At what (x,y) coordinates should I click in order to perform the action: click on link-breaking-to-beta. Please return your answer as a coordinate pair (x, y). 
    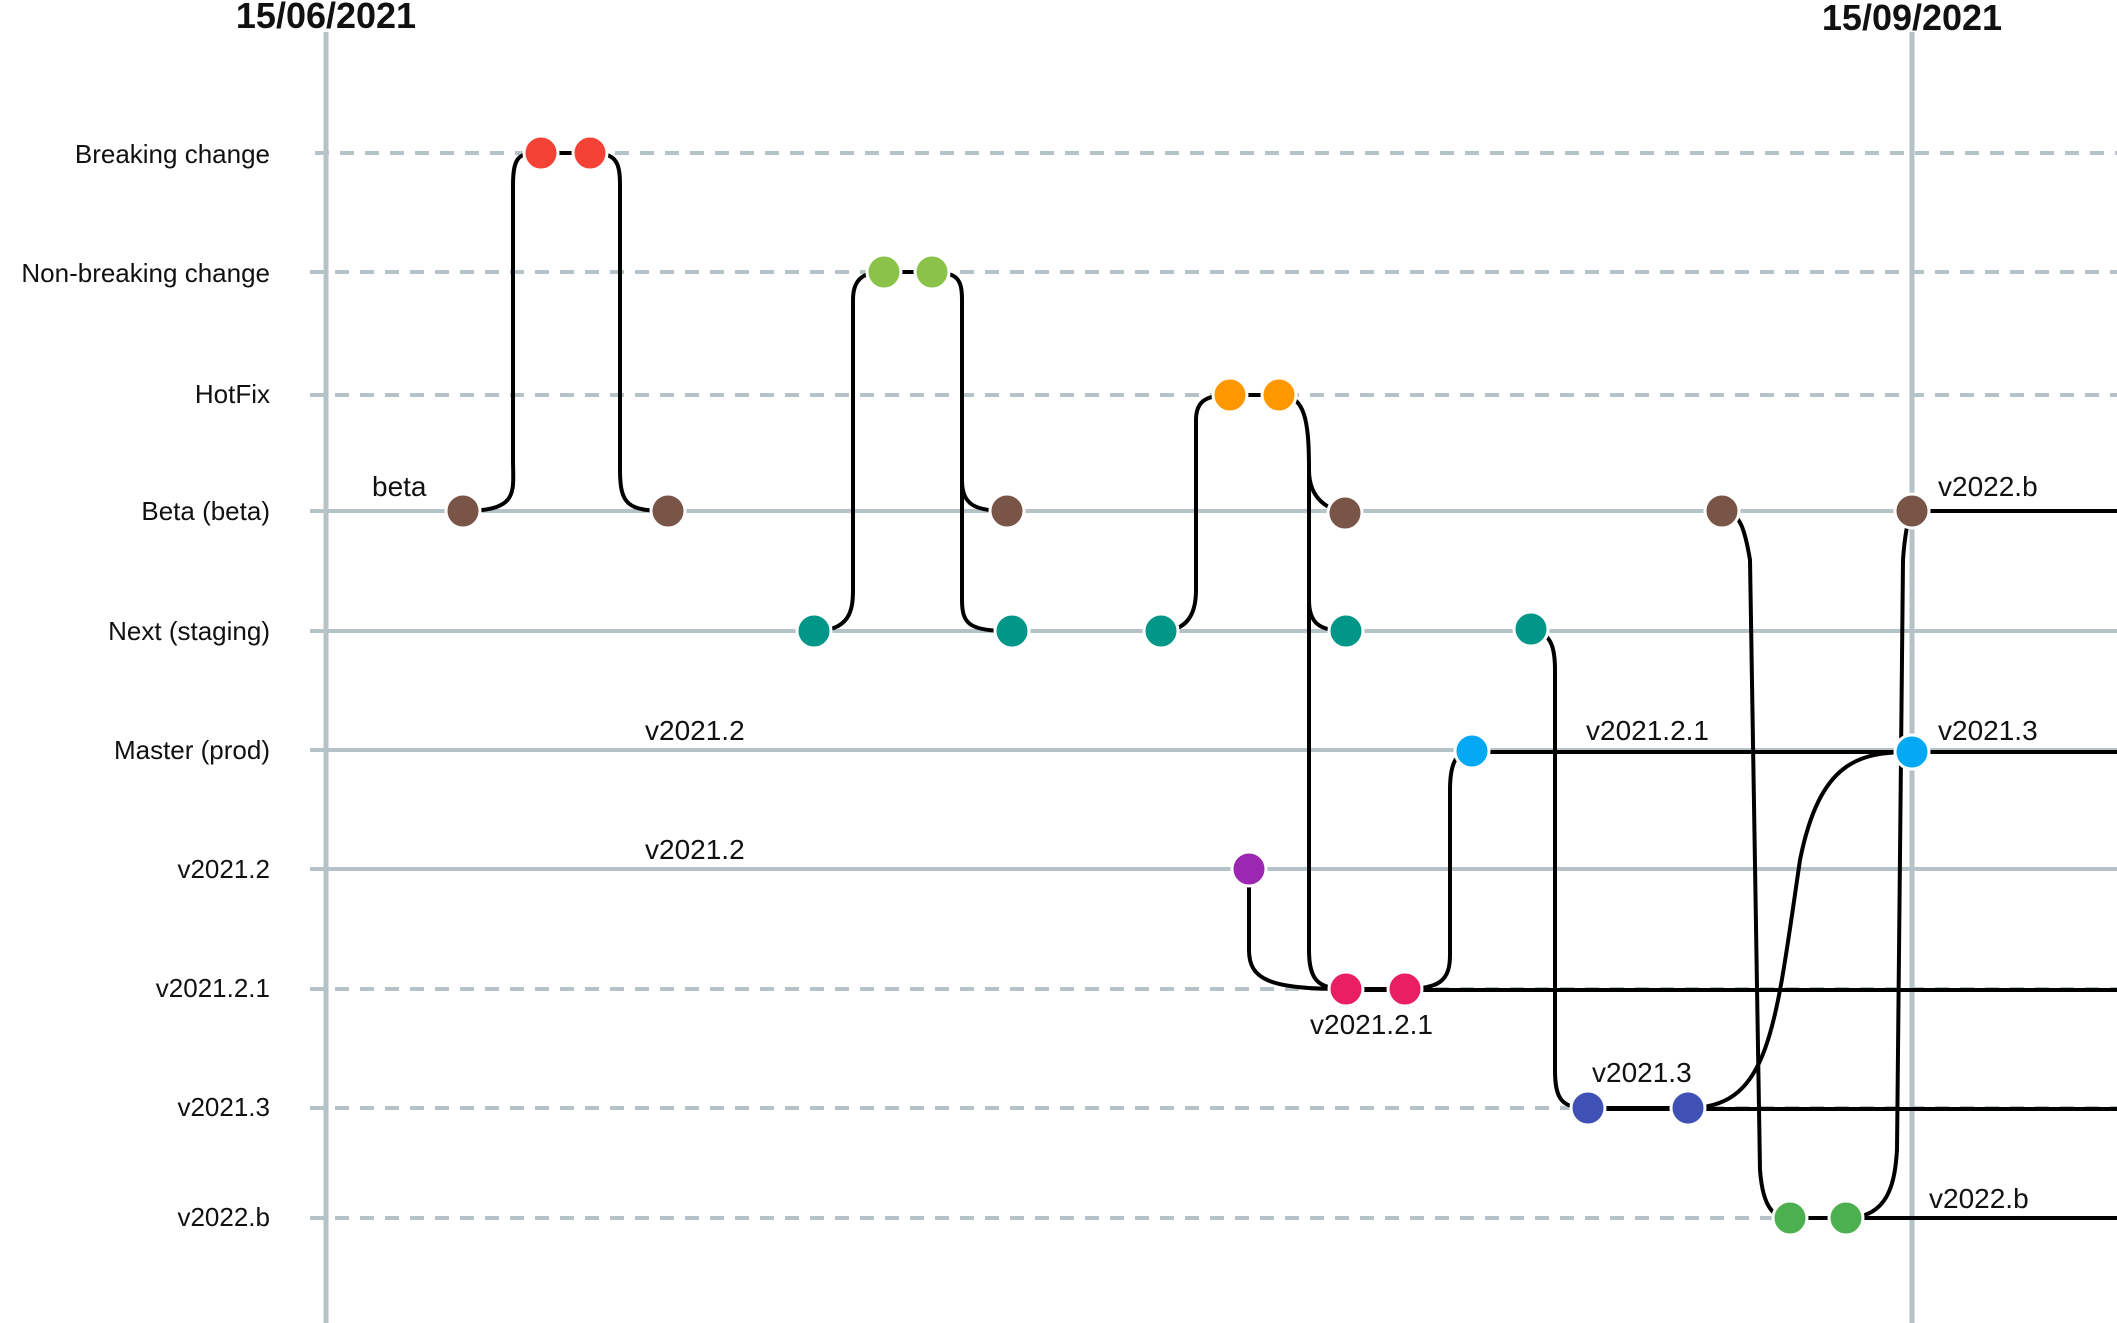
    Looking at the image, I should click on (629, 332).